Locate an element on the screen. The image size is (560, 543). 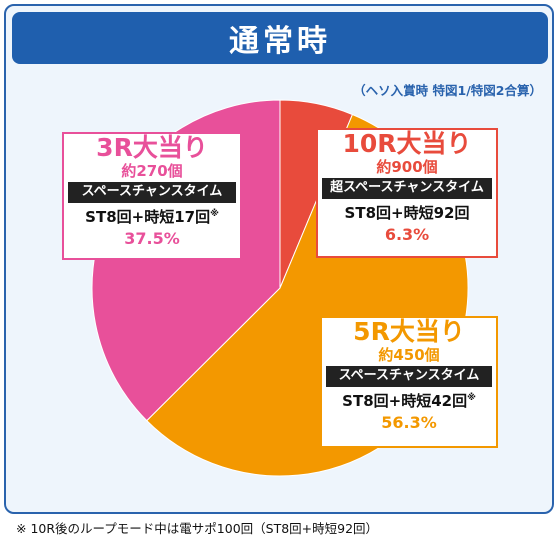
slice-5r-mode: スペースチャンスタイム is located at coordinates (409, 376).